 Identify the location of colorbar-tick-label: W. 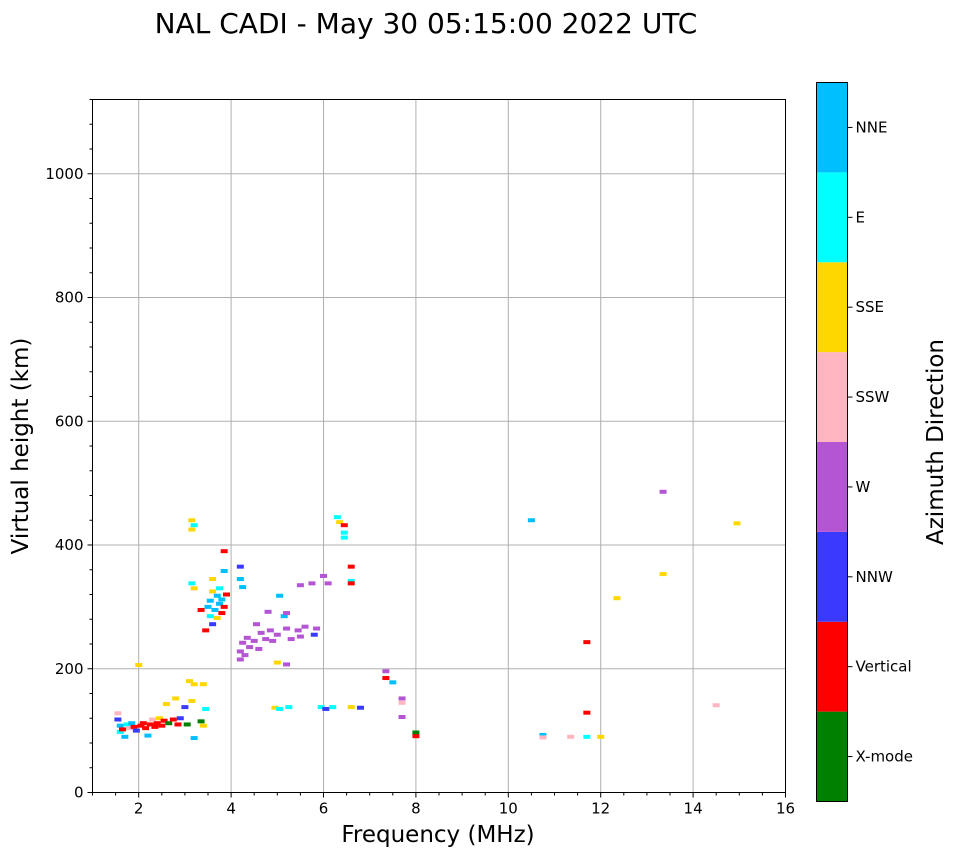
(863, 487).